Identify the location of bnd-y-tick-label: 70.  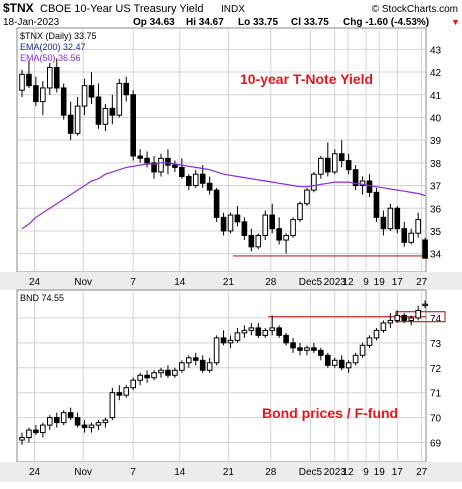
(436, 419).